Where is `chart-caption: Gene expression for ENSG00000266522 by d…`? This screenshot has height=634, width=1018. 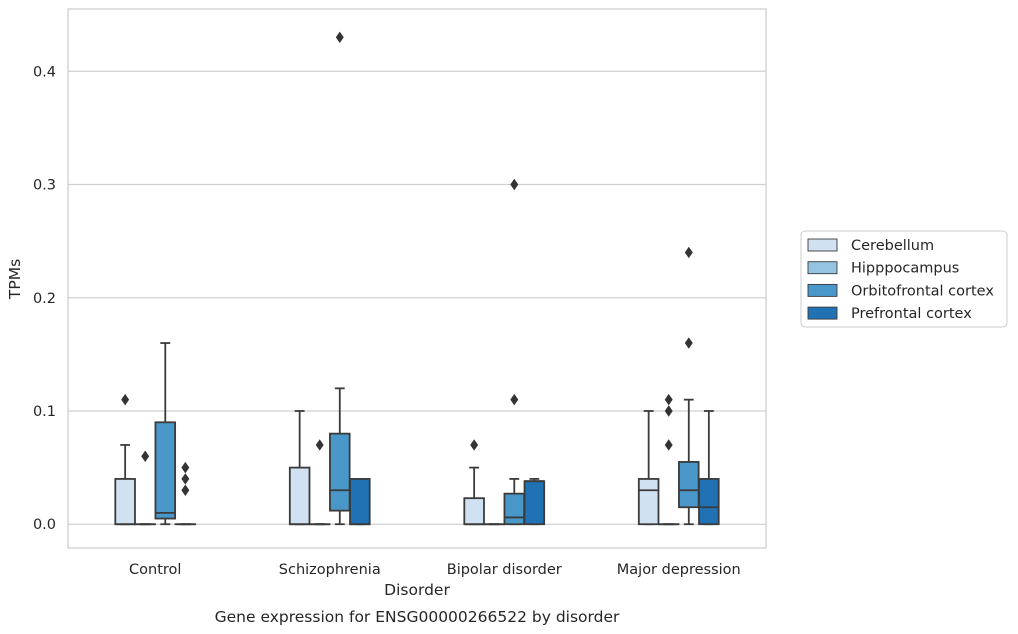 chart-caption: Gene expression for ENSG00000266522 by d… is located at coordinates (417, 617).